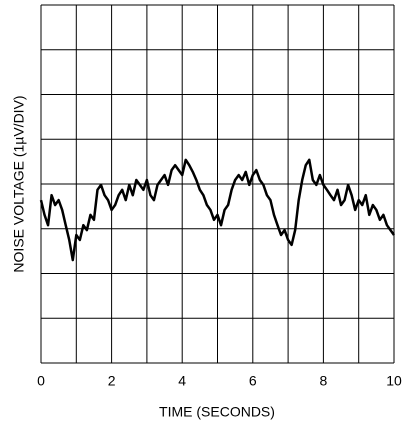 This screenshot has width=419, height=433. I want to click on x-tick-label: 8, so click(324, 381).